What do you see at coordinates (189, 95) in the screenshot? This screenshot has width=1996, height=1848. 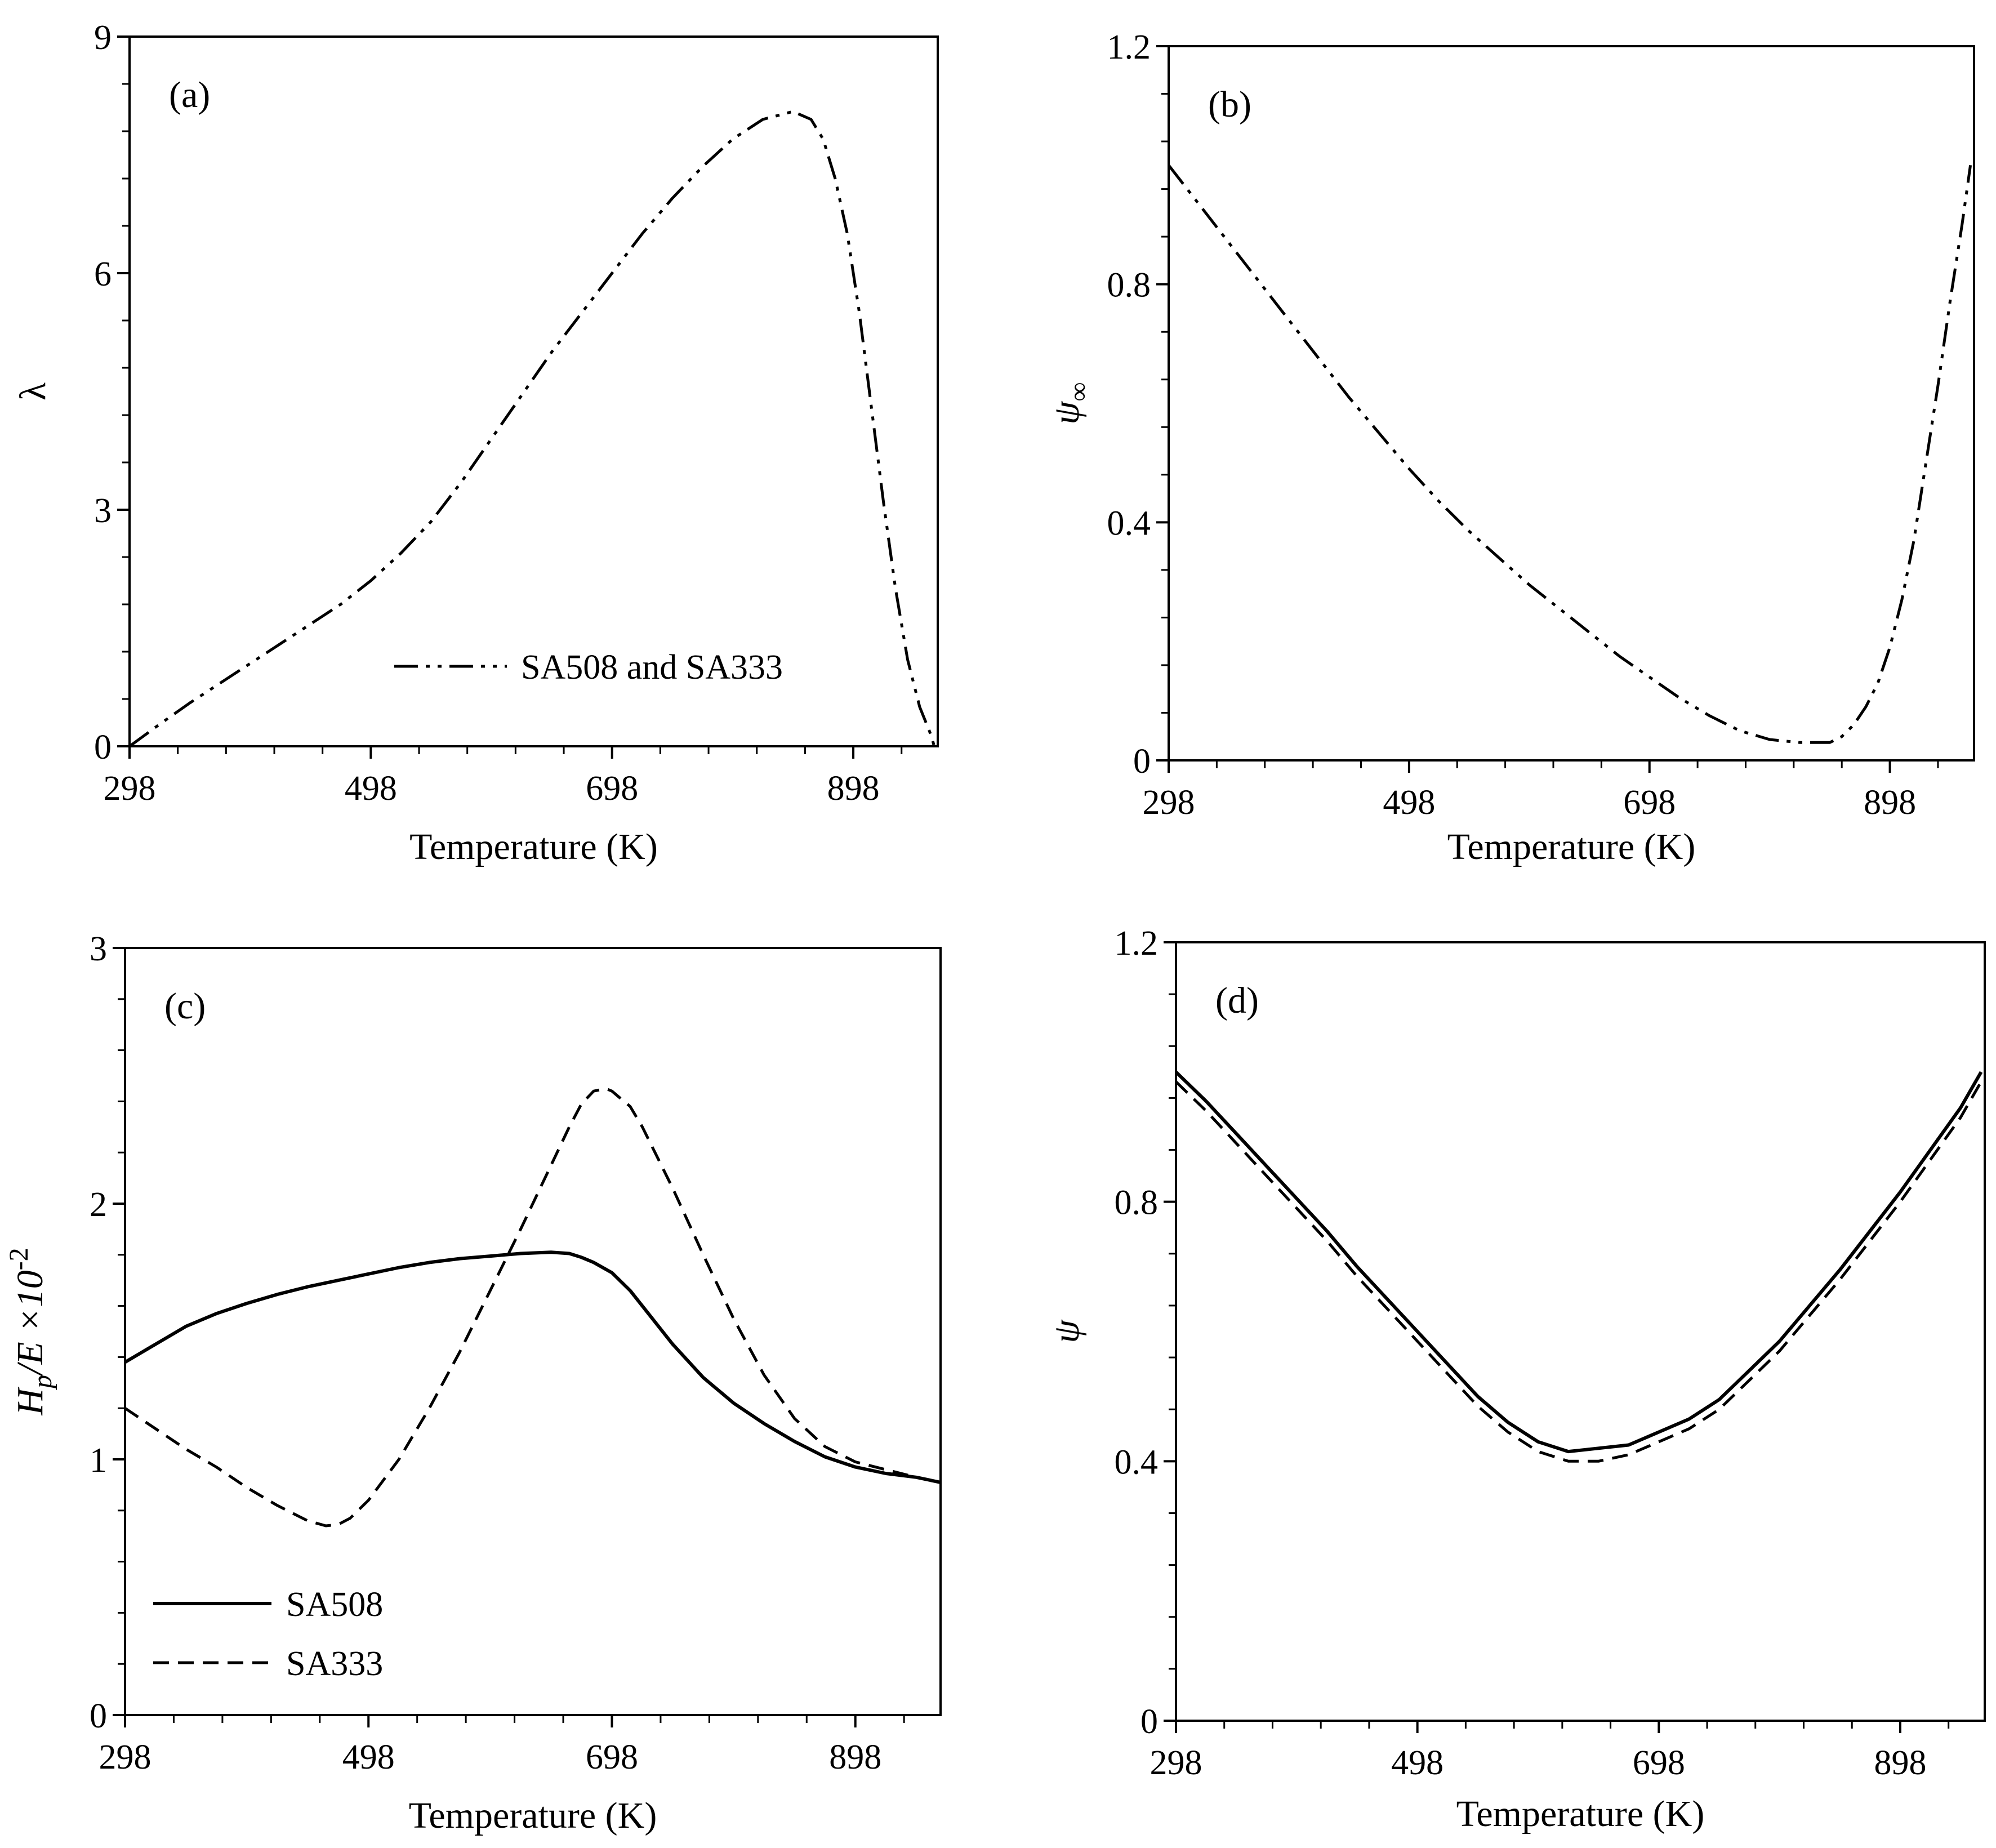 I see `panel-label: (a)` at bounding box center [189, 95].